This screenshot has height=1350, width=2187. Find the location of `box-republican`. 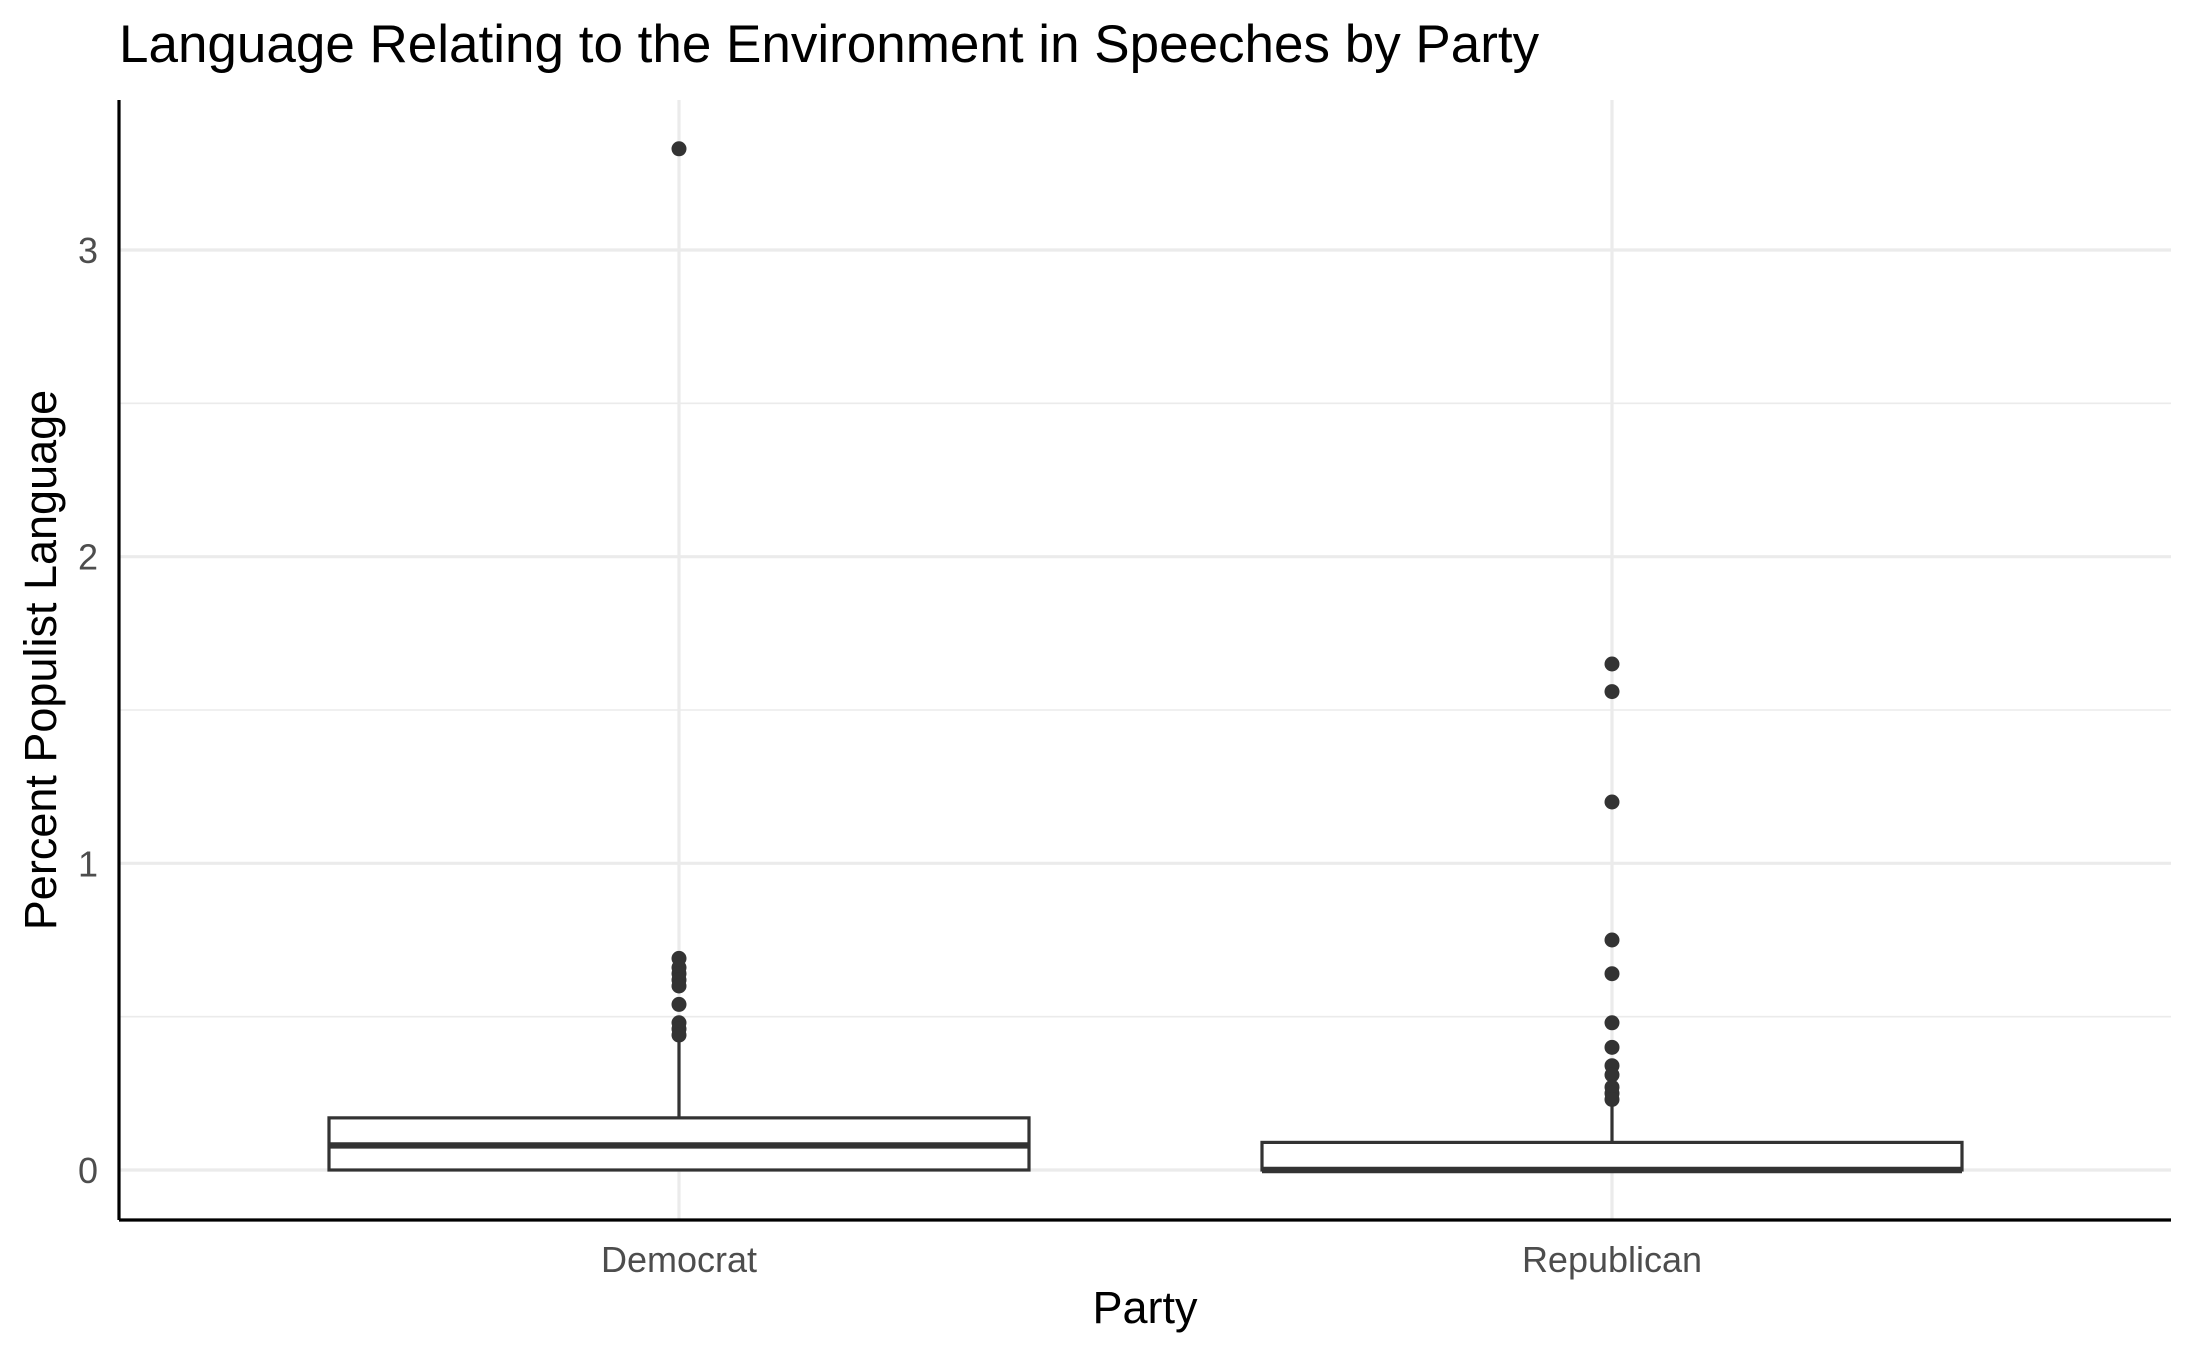

box-republican is located at coordinates (1612, 915).